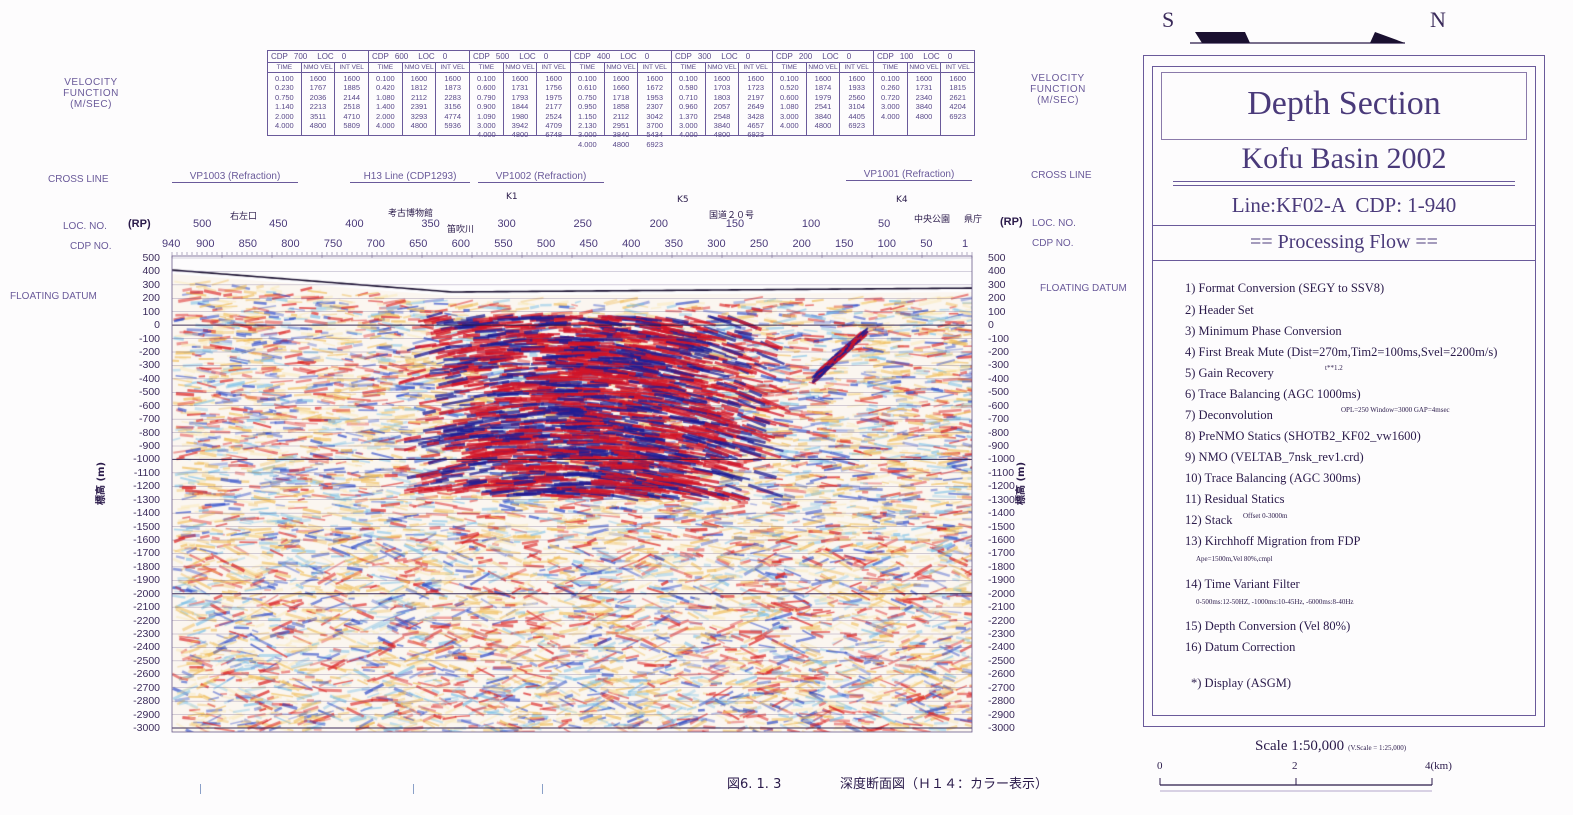 The height and width of the screenshot is (815, 1573). Describe the element at coordinates (146, 701) in the screenshot. I see `y-tick-label: -2800` at that location.